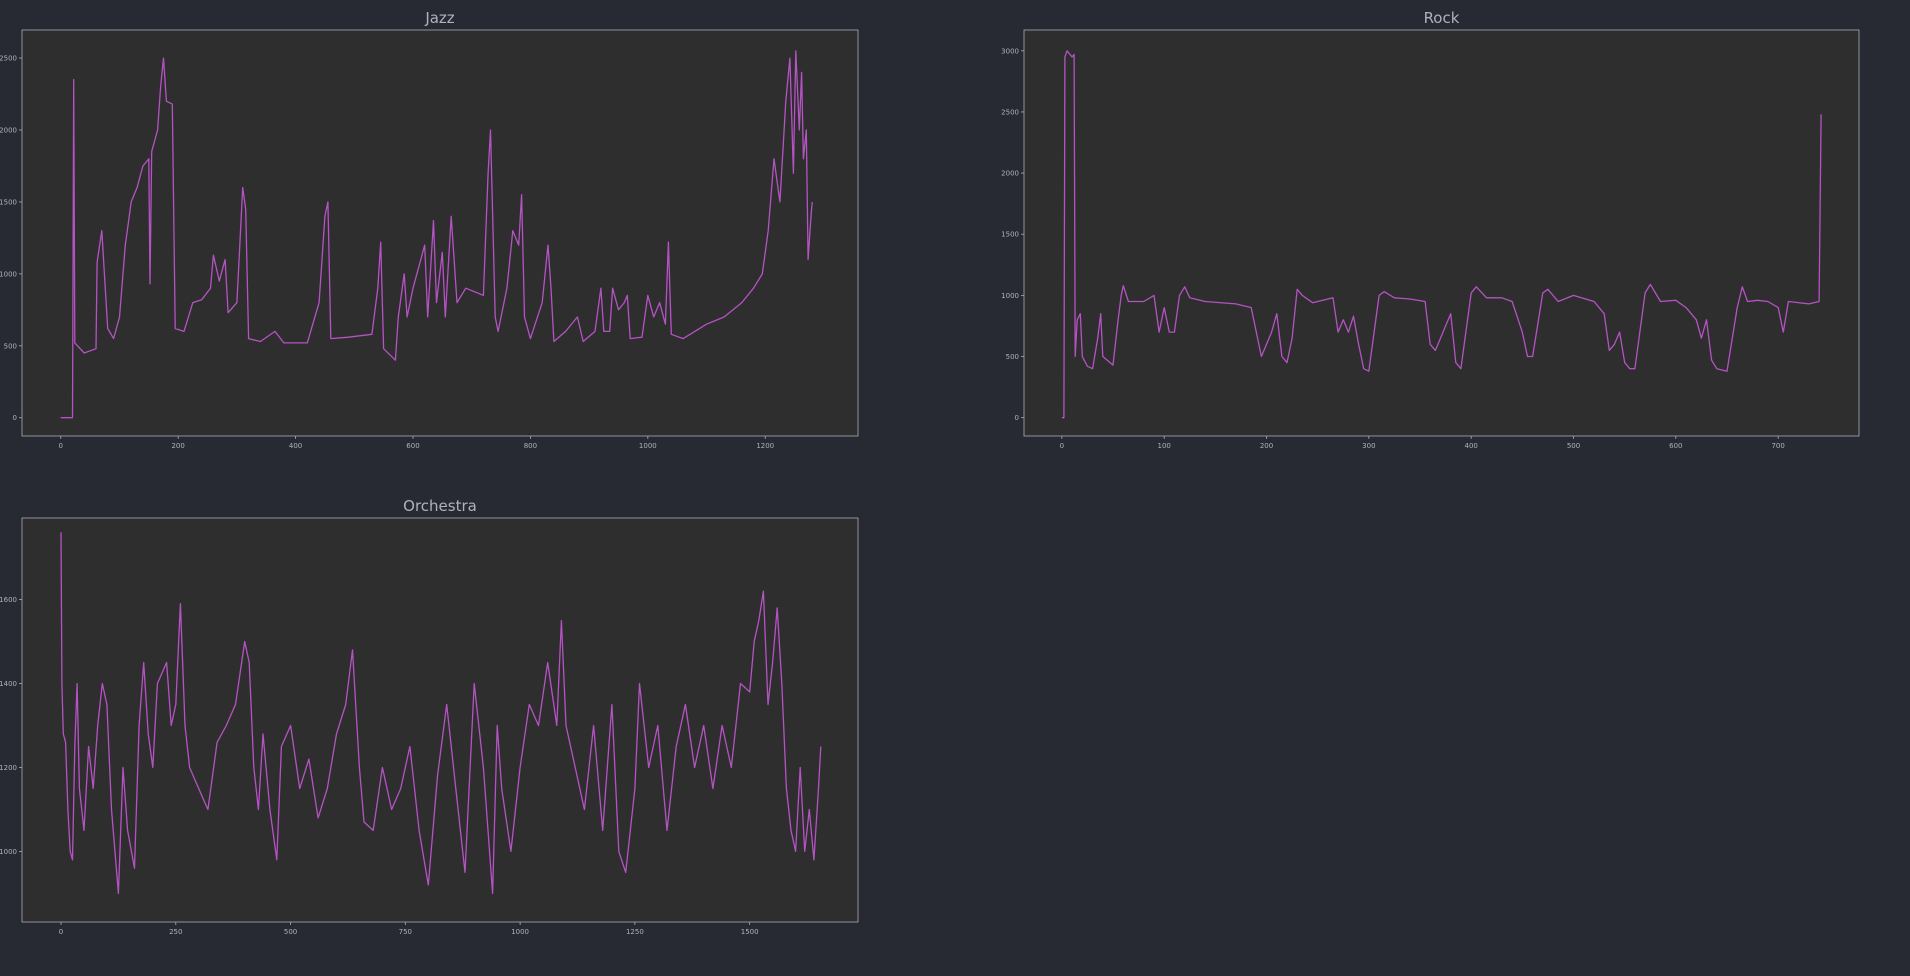  What do you see at coordinates (175, 932) in the screenshot?
I see `x-tick-label: 250` at bounding box center [175, 932].